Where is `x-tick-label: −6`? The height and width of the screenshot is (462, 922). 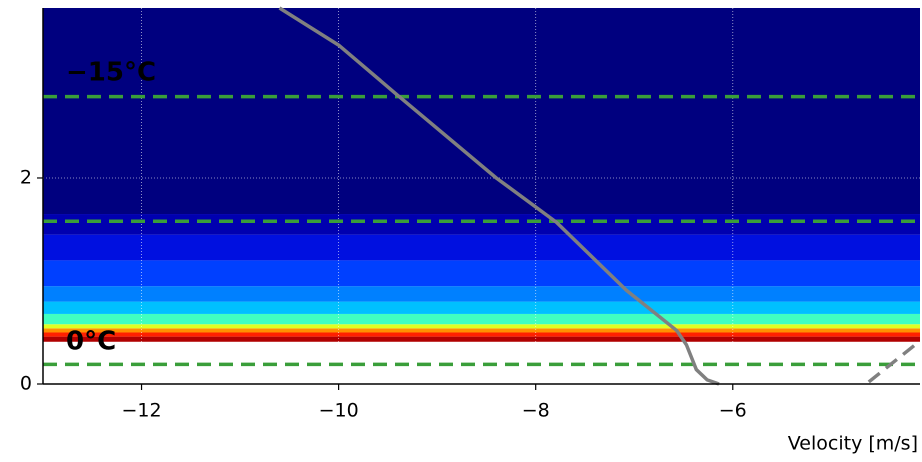 x-tick-label: −6 is located at coordinates (733, 411).